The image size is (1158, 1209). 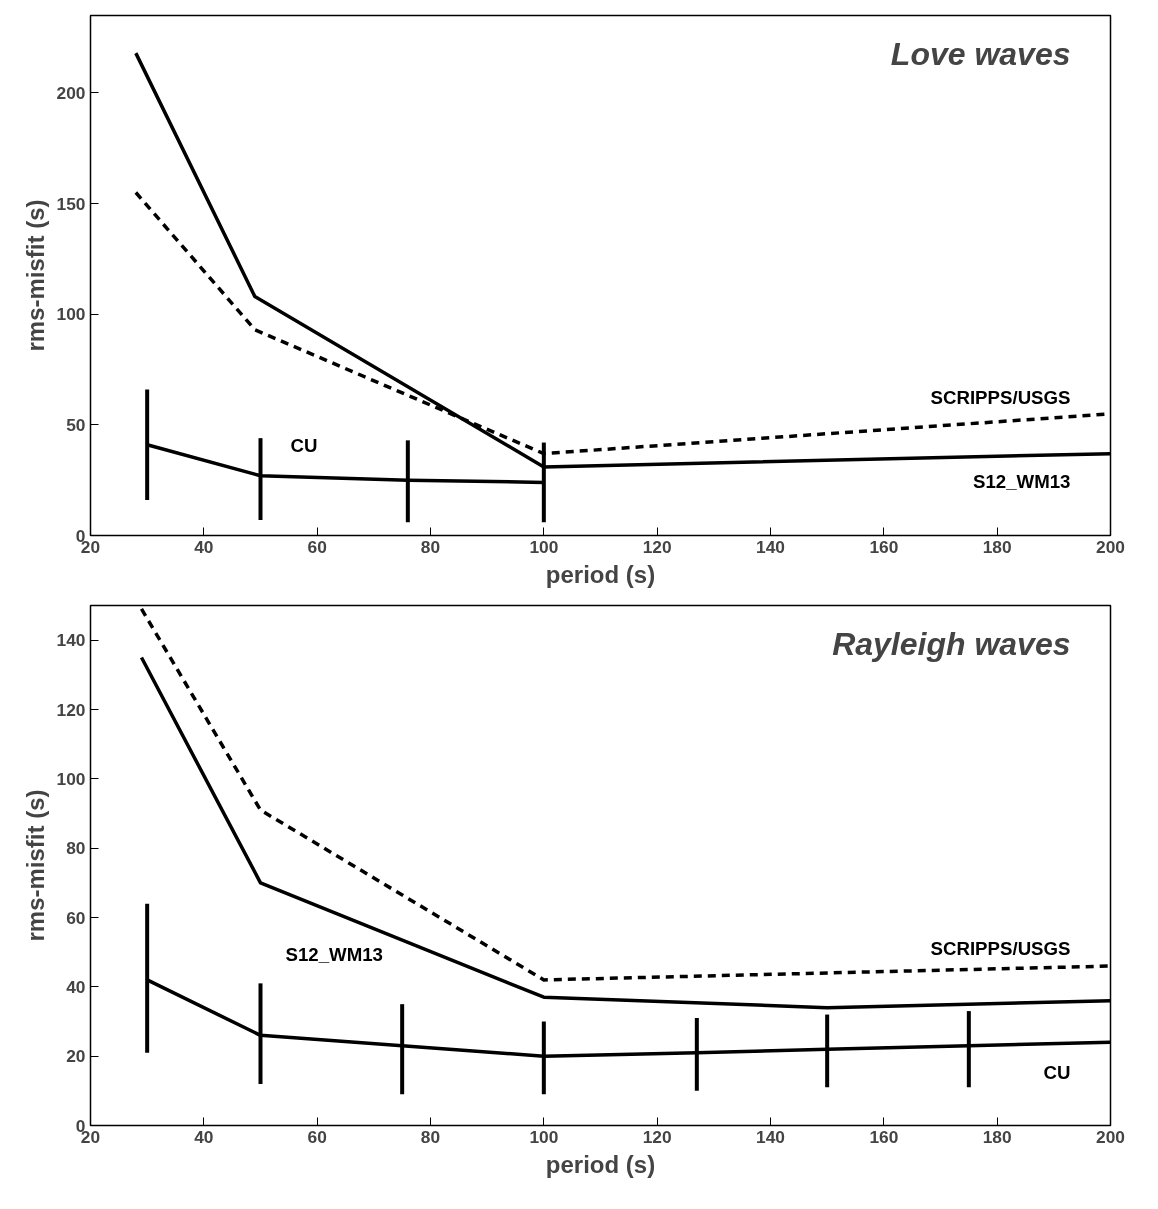 What do you see at coordinates (951, 643) in the screenshot?
I see `text: Rayleigh waves` at bounding box center [951, 643].